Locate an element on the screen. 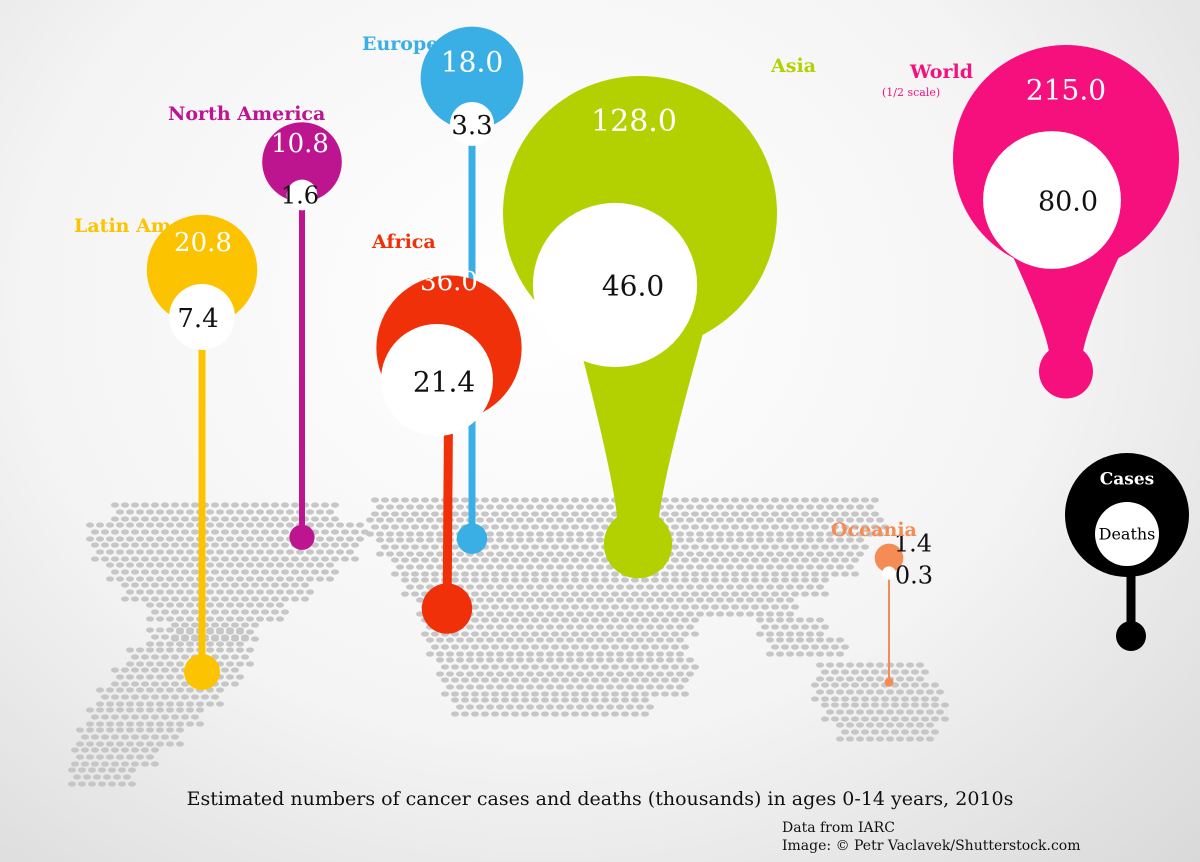  deaths-bubble-world is located at coordinates (1052, 200).